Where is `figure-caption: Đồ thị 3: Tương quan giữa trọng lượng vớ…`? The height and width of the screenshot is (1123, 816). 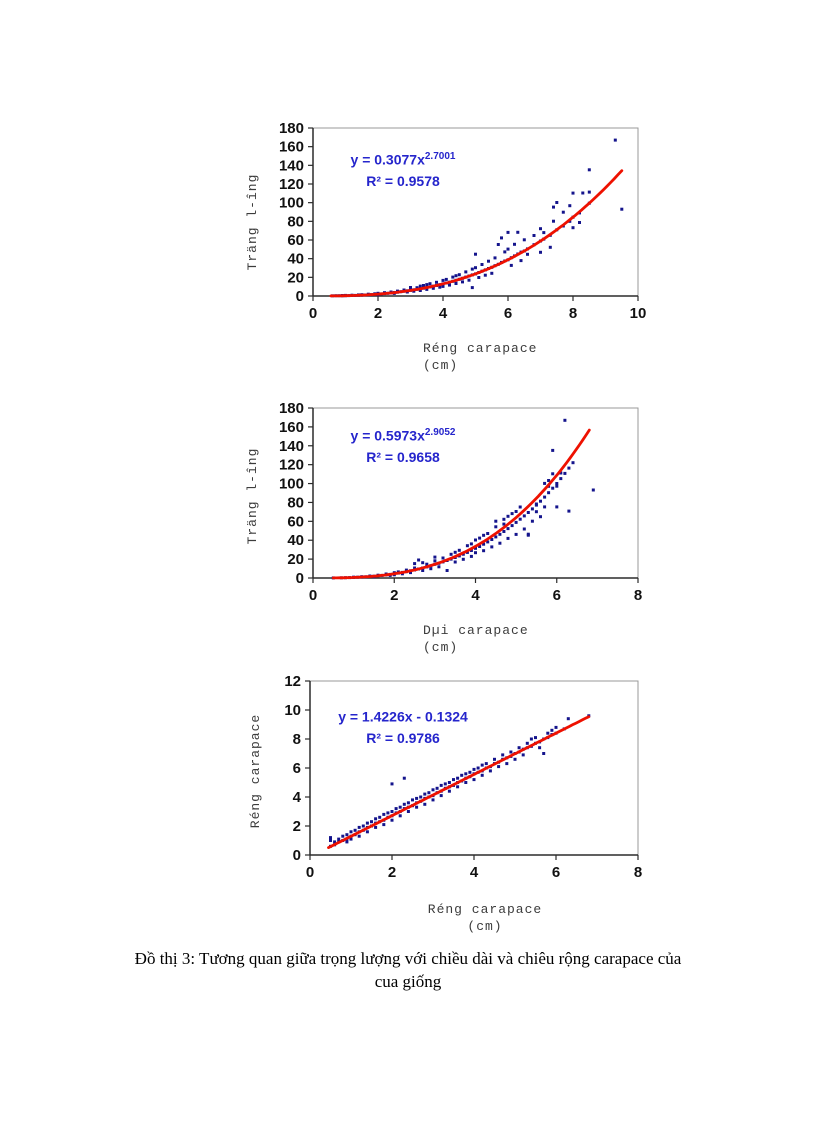
figure-caption: Đồ thị 3: Tương quan giữa trọng lượng vớ… is located at coordinates (408, 970).